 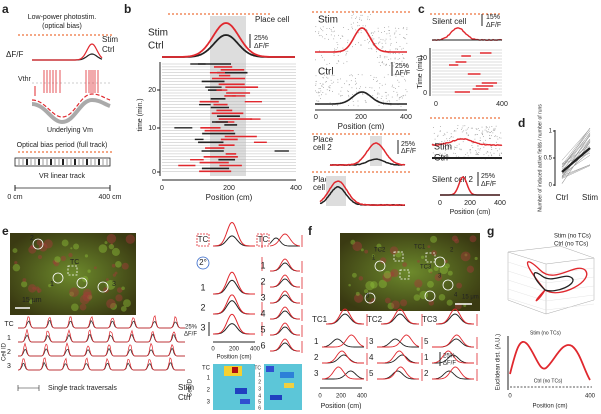 What do you see at coordinates (426, 268) in the screenshot?
I see `label: TC3` at bounding box center [426, 268].